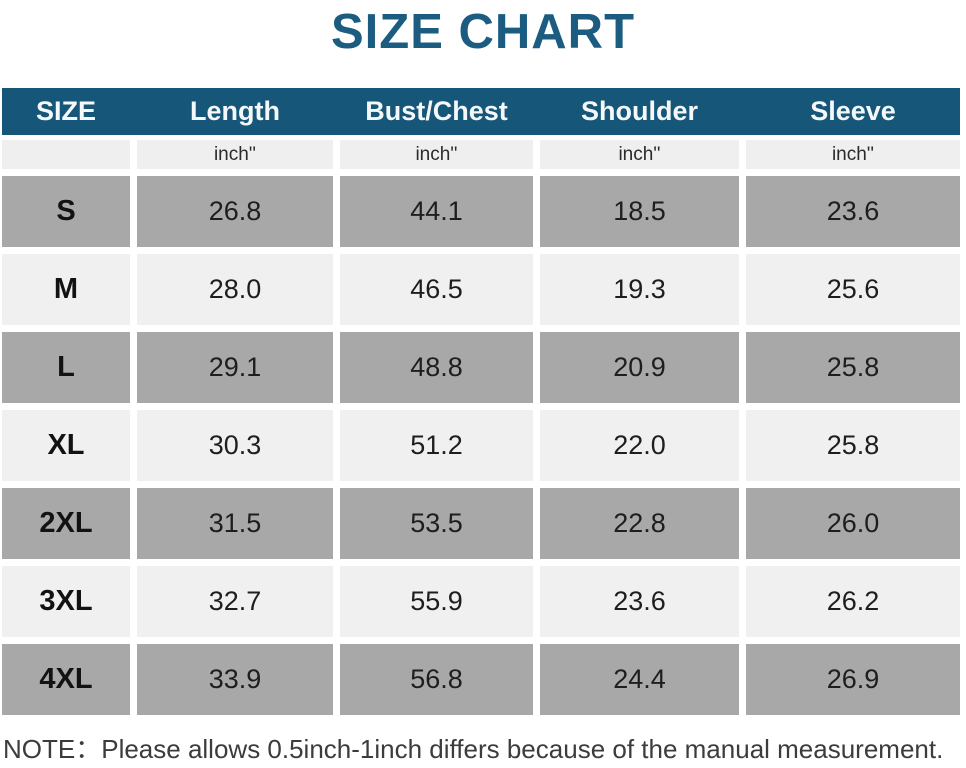 This screenshot has width=966, height=768. Describe the element at coordinates (436, 289) in the screenshot. I see `bust-value: 46.5` at that location.